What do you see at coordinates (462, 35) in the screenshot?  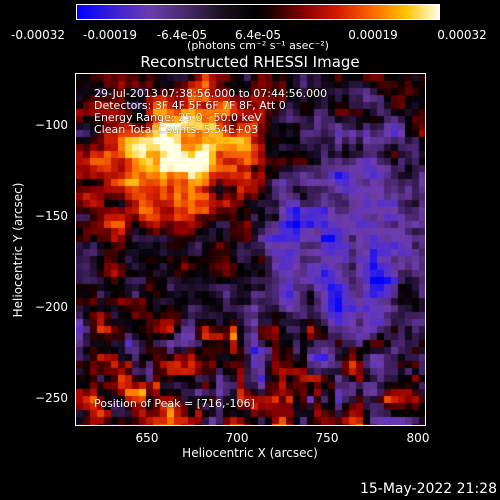 I see `colorbar-tick: 0.00032` at bounding box center [462, 35].